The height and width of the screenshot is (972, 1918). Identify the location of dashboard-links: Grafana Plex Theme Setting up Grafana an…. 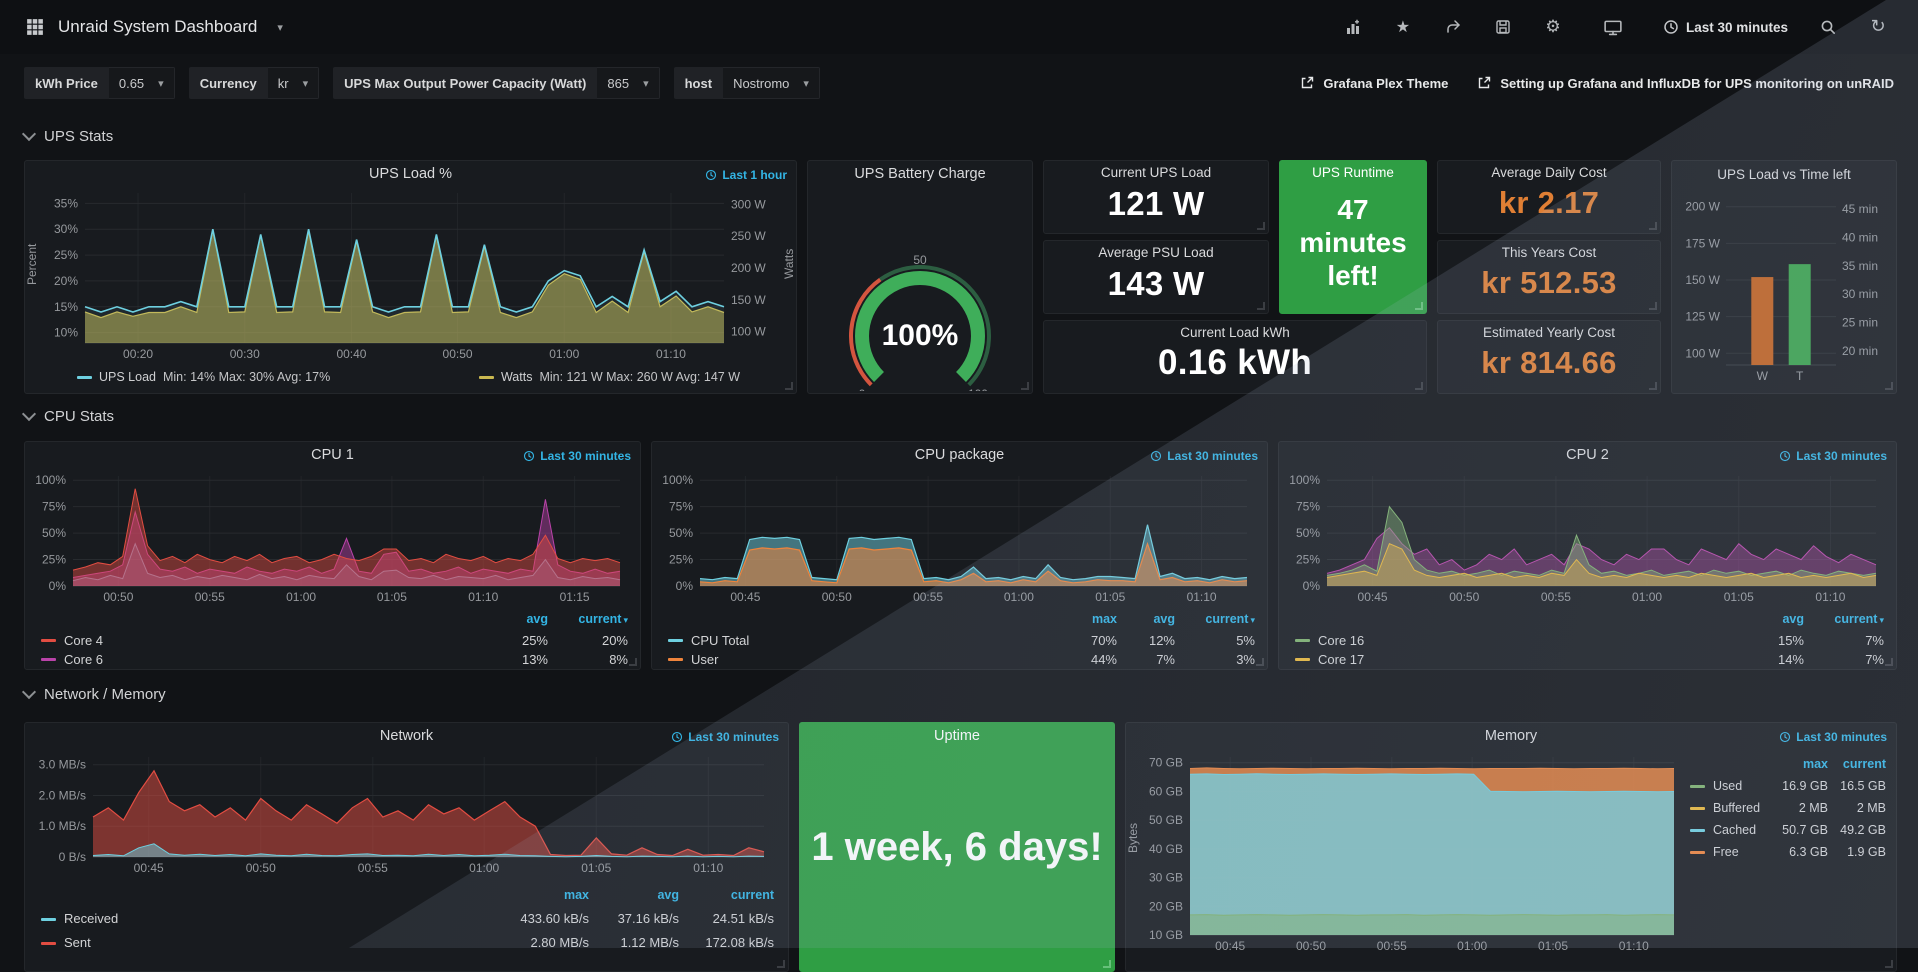
(1596, 83).